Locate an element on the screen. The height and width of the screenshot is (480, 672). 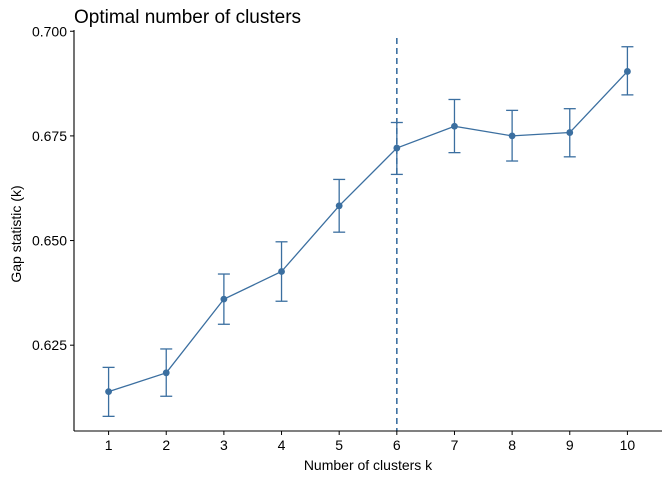
x-tick-label: 5 is located at coordinates (339, 445).